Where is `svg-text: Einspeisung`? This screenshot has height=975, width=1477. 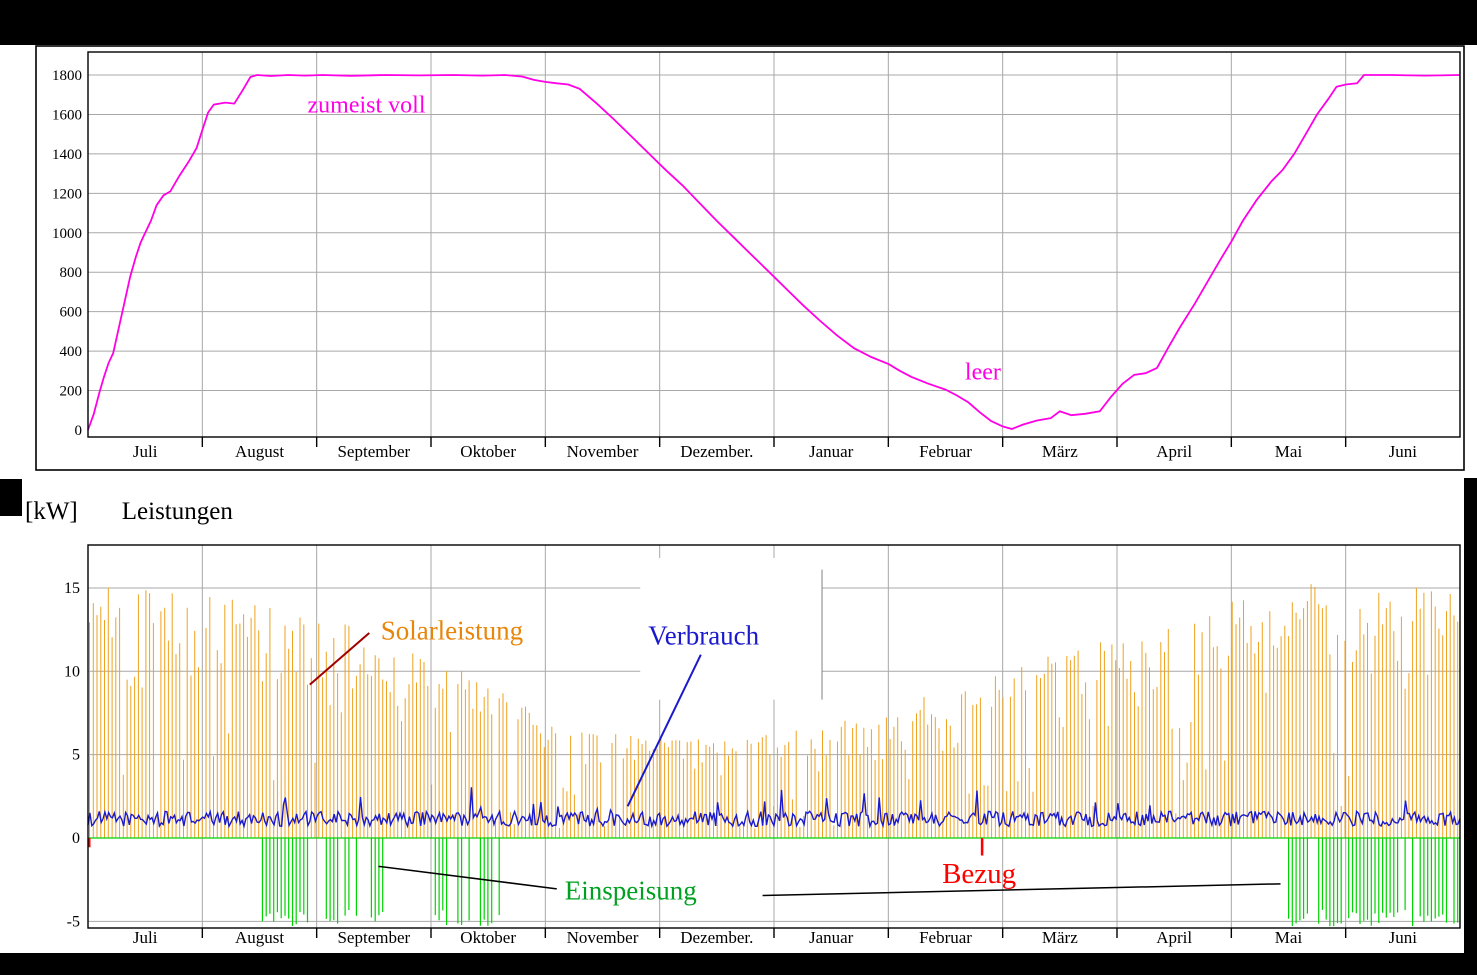 svg-text: Einspeisung is located at coordinates (631, 891).